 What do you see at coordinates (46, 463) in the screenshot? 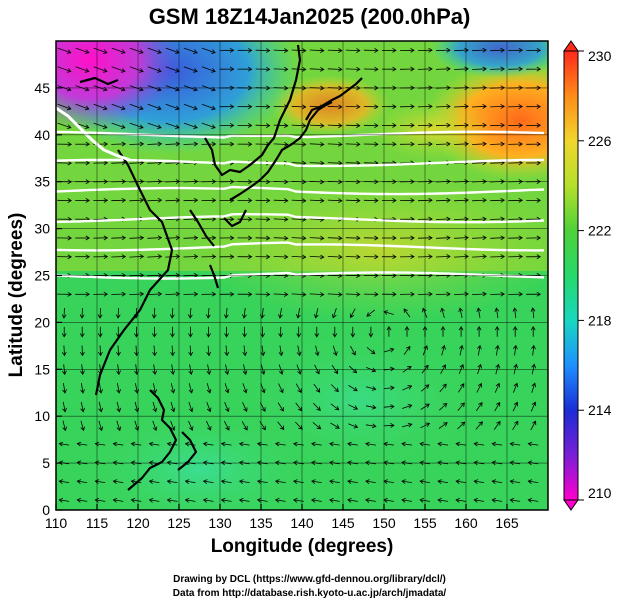
I see `y-tick-label: 5` at bounding box center [46, 463].